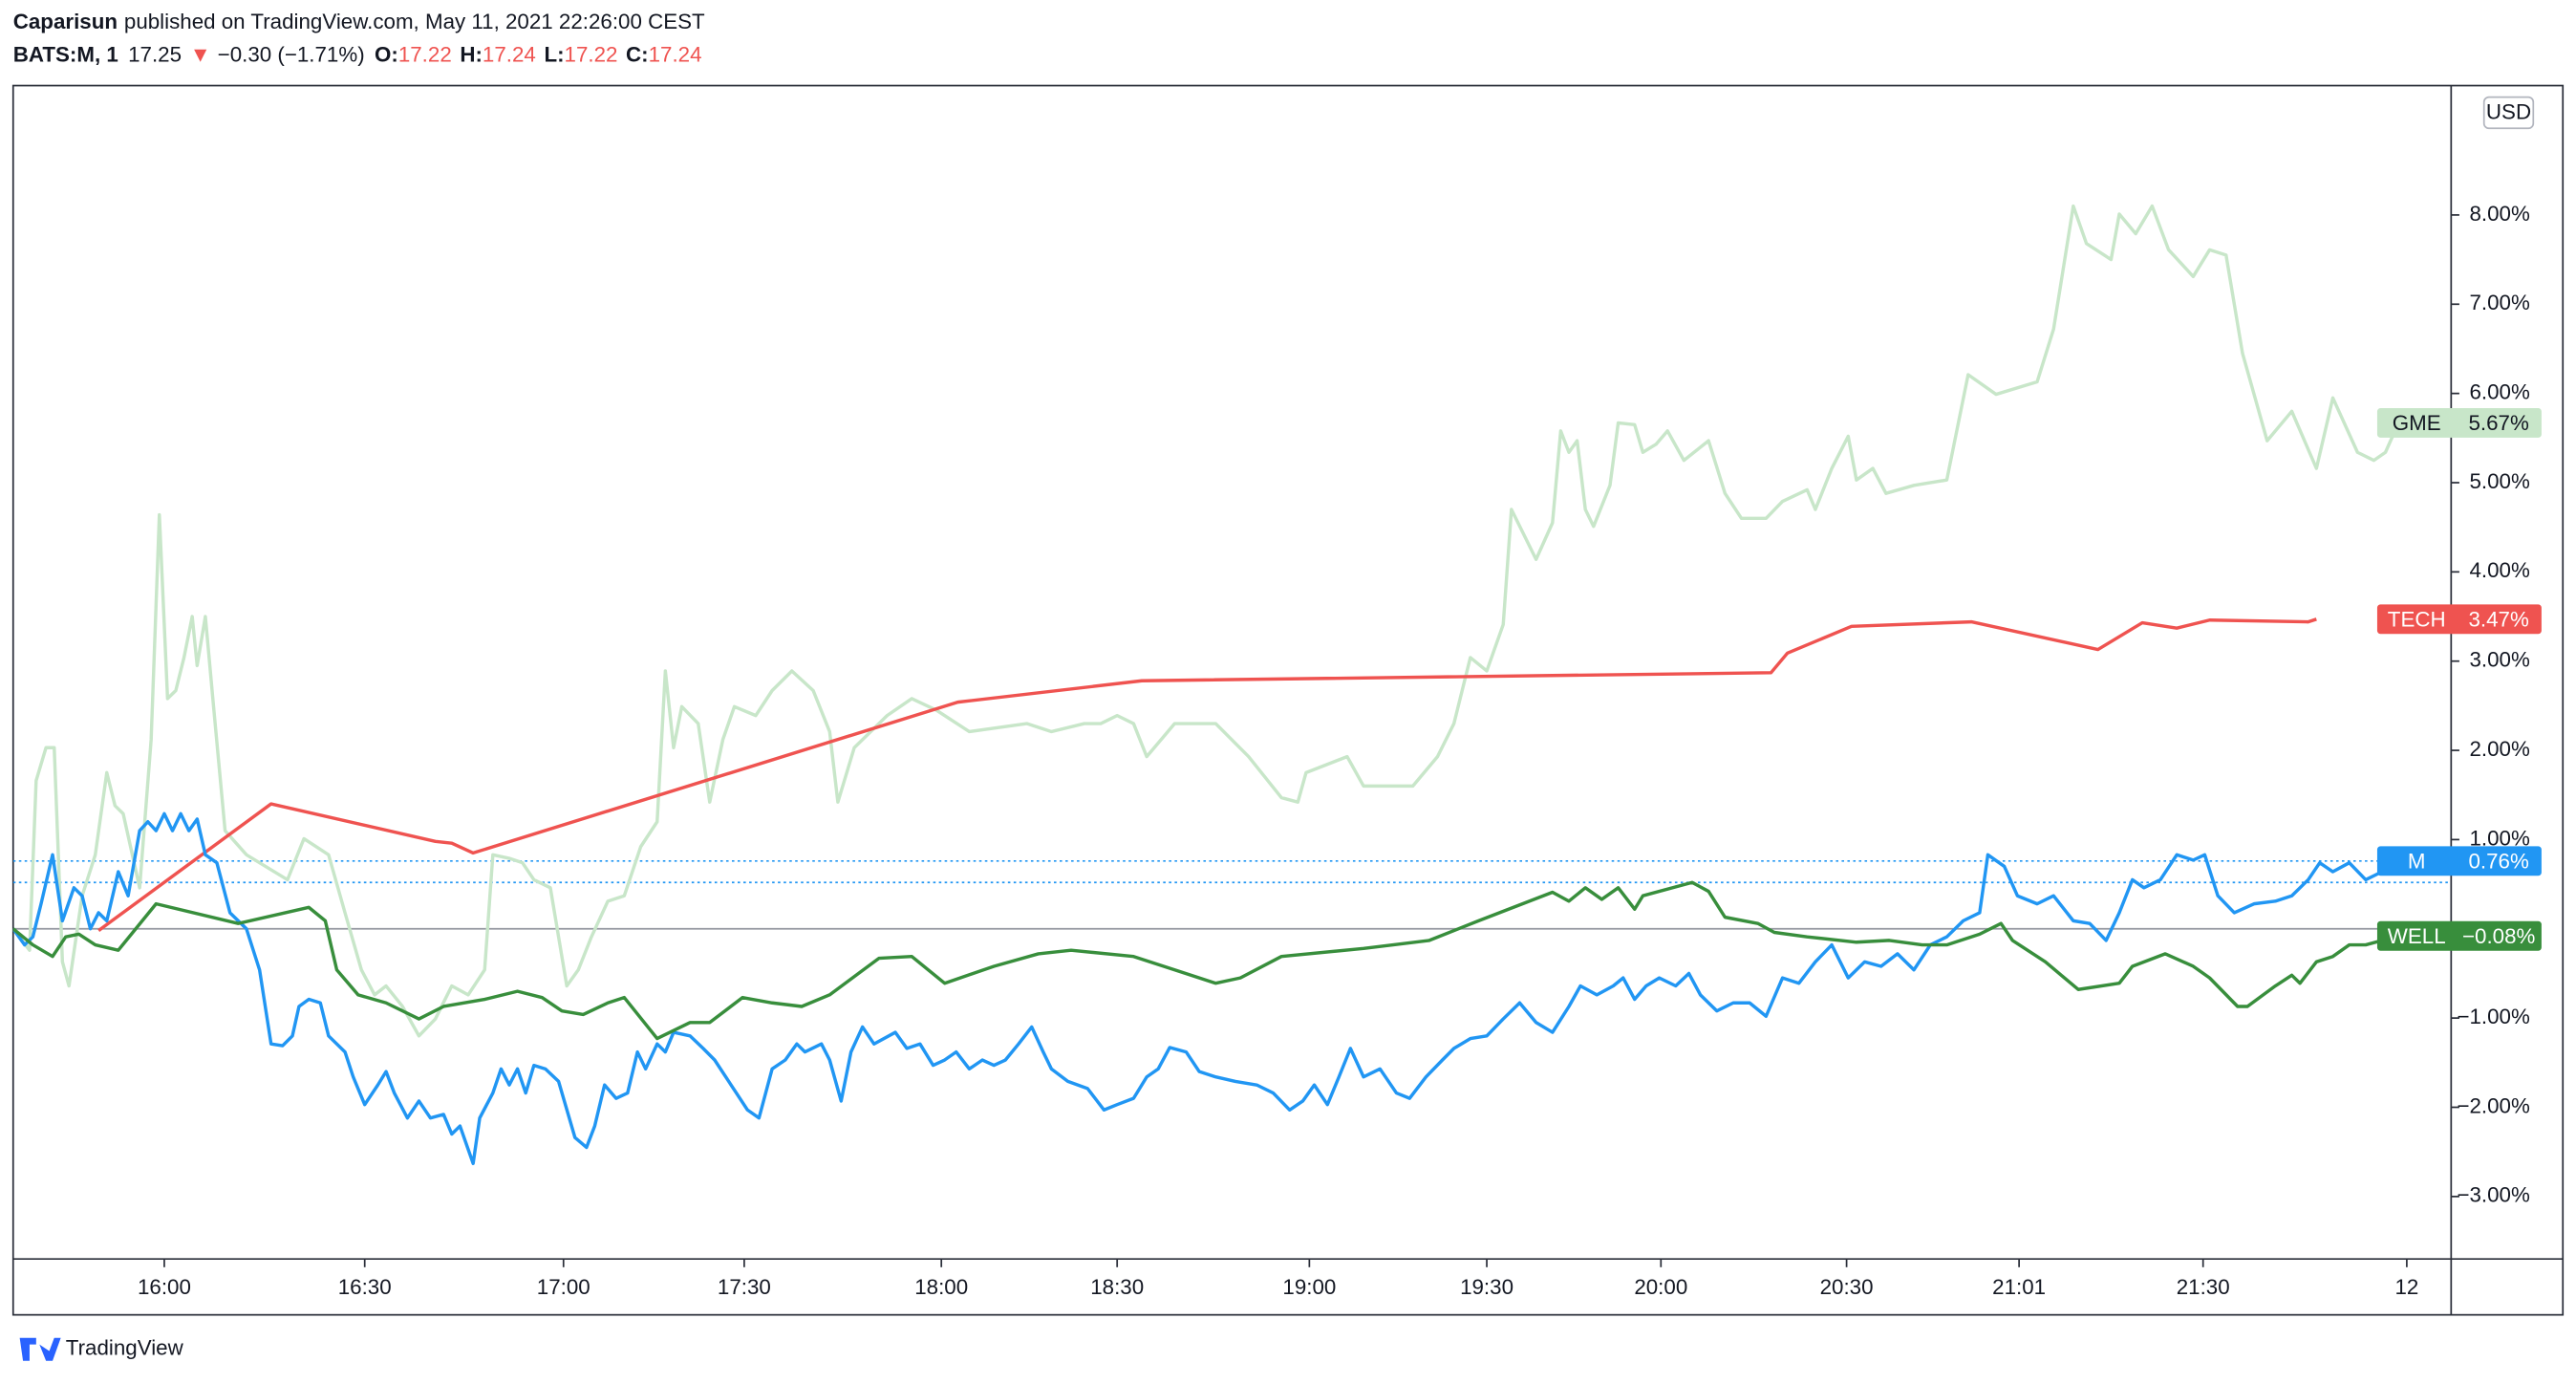  Describe the element at coordinates (1117, 1287) in the screenshot. I see `x-tick-label: 18:30` at that location.